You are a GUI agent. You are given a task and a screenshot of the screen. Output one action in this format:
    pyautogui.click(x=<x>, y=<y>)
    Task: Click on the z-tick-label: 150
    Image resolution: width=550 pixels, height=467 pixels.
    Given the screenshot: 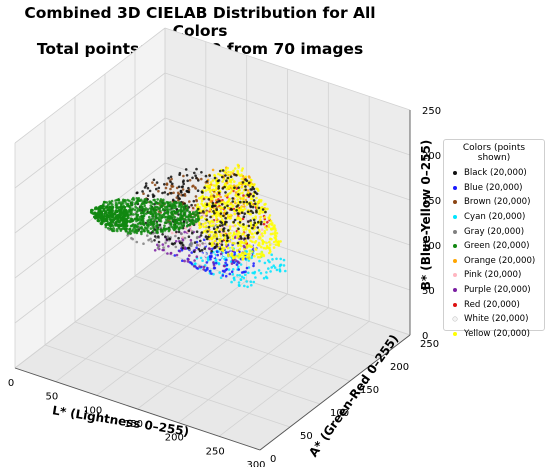 What is the action you would take?
    pyautogui.click(x=431, y=201)
    